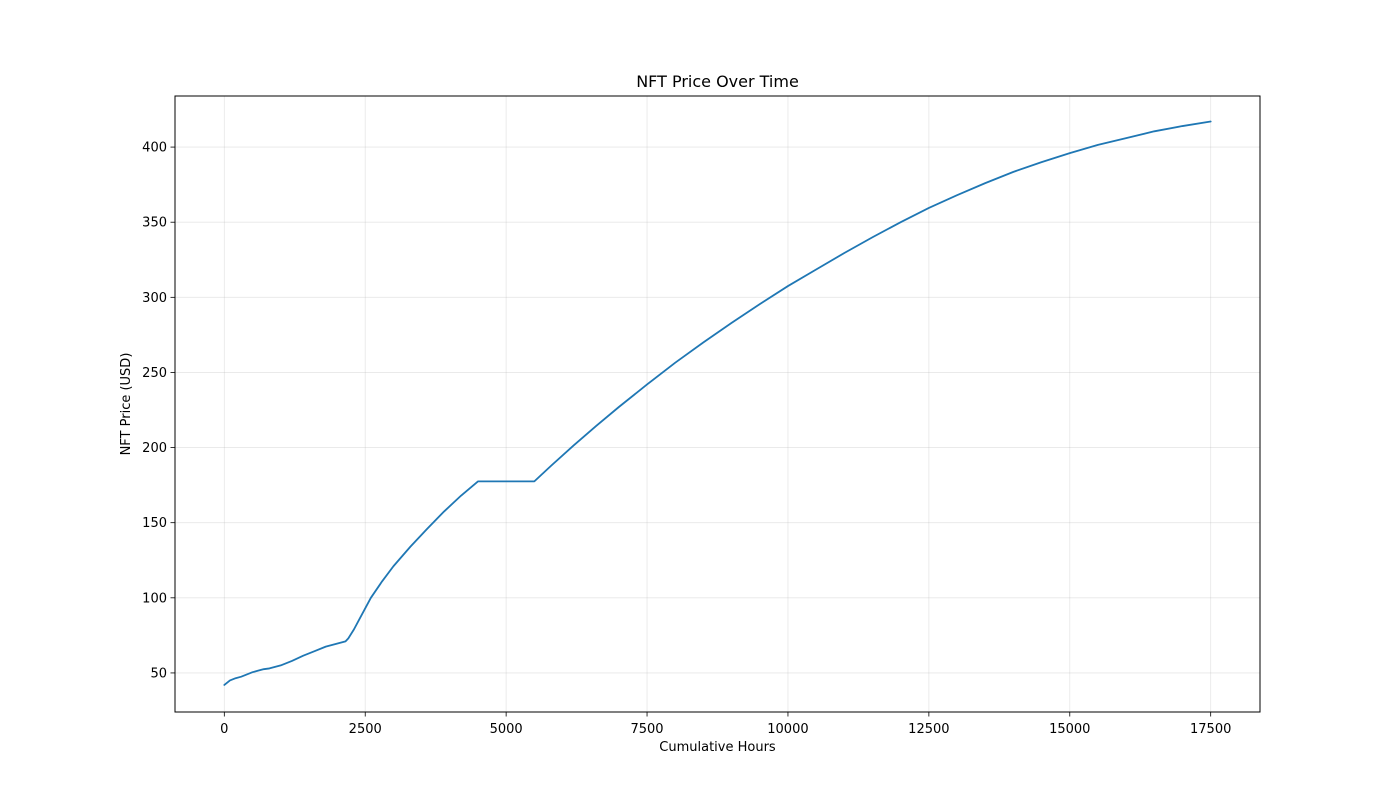 Image resolution: width=1400 pixels, height=800 pixels. What do you see at coordinates (158, 673) in the screenshot?
I see `y-tick-label: 50` at bounding box center [158, 673].